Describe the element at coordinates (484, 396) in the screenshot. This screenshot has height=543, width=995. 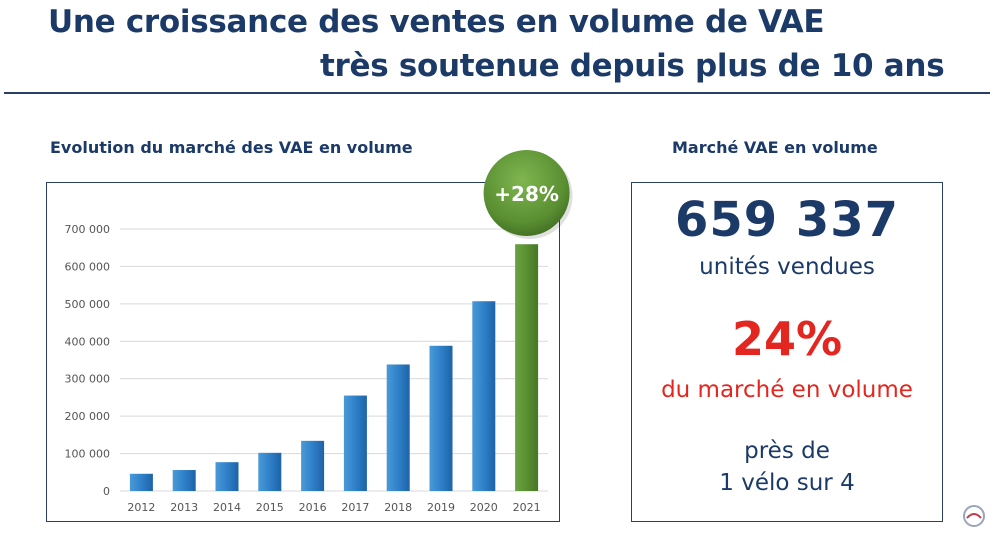
I see `bar-2020` at that location.